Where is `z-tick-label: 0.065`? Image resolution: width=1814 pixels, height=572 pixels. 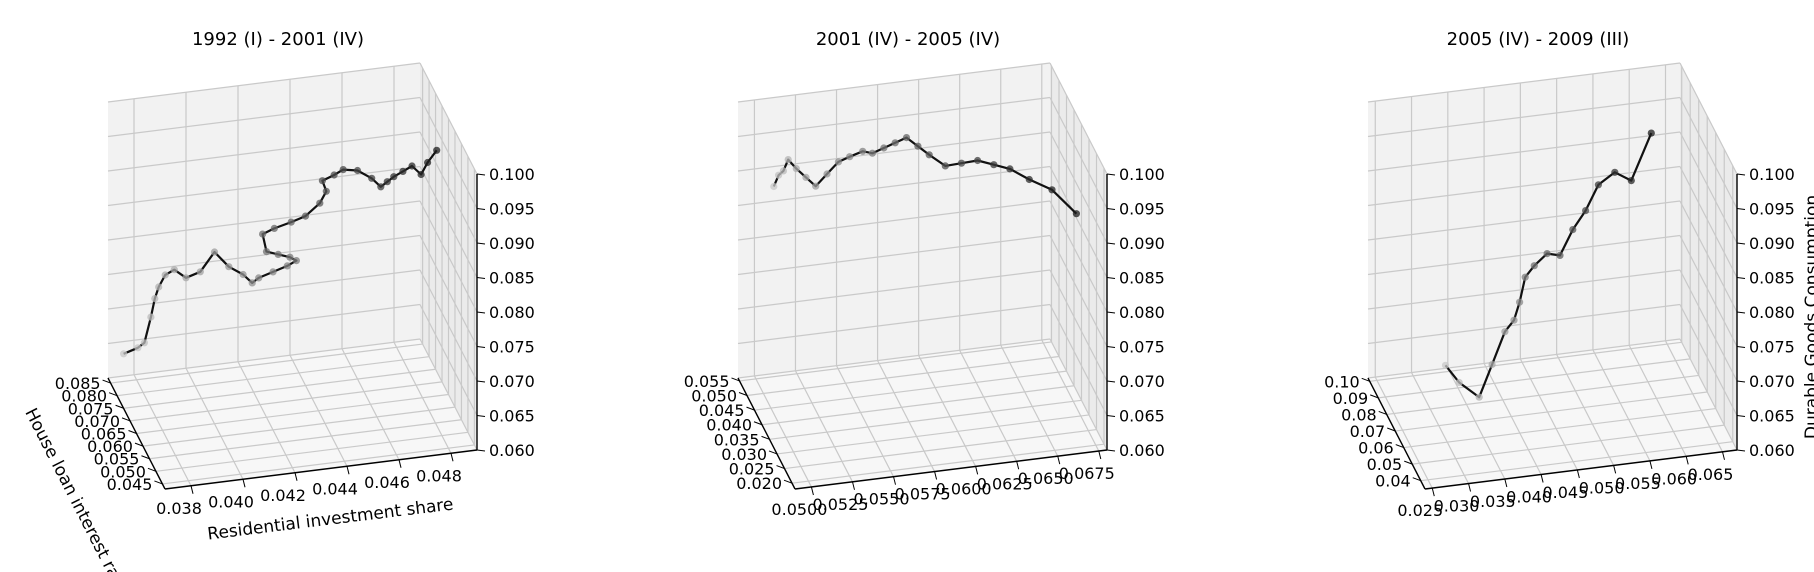 z-tick-label: 0.065 is located at coordinates (1142, 416).